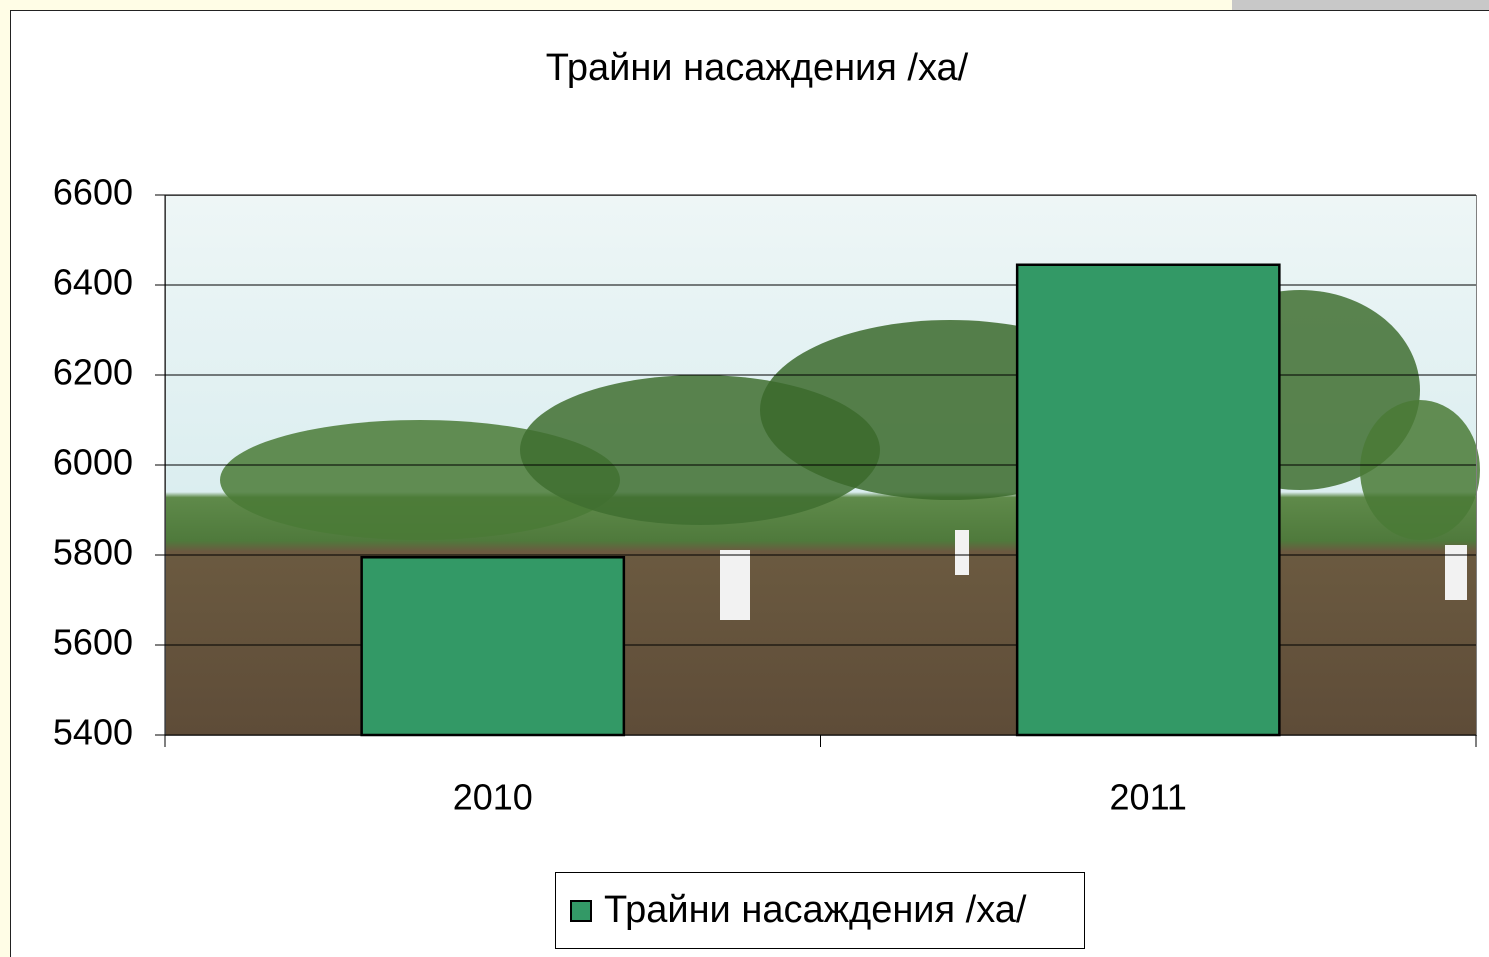 Image resolution: width=1489 pixels, height=957 pixels. I want to click on y-tick-label: 6600, so click(93, 192).